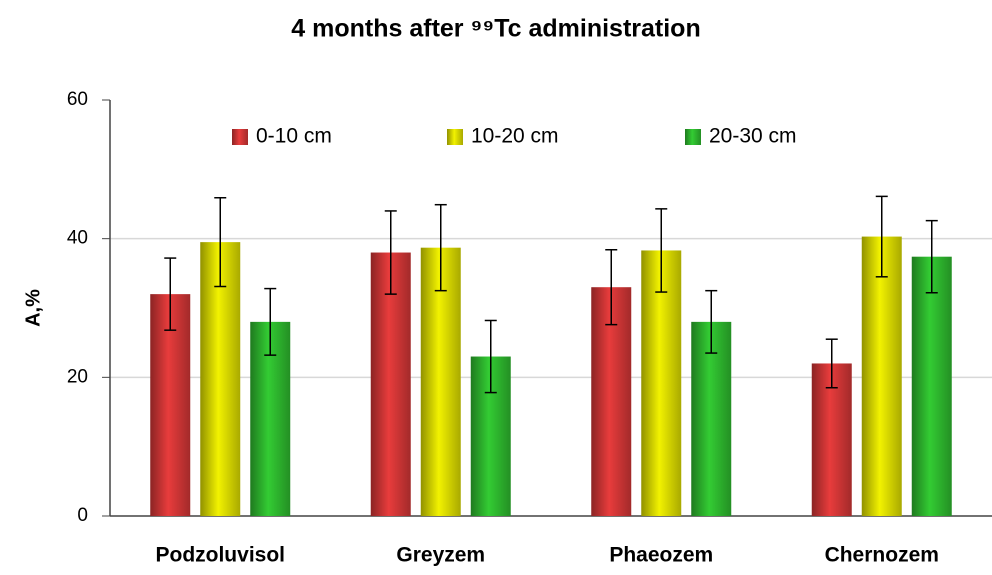 The width and height of the screenshot is (992, 575). What do you see at coordinates (77, 376) in the screenshot?
I see `y-tick-label: 20` at bounding box center [77, 376].